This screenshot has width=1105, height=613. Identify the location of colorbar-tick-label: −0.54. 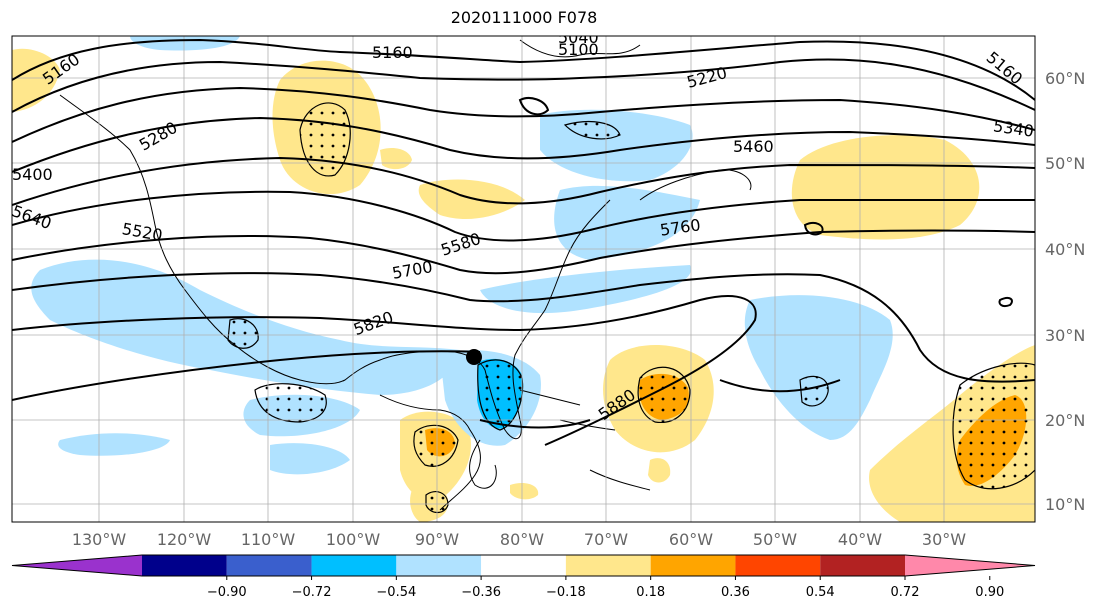
(396, 592).